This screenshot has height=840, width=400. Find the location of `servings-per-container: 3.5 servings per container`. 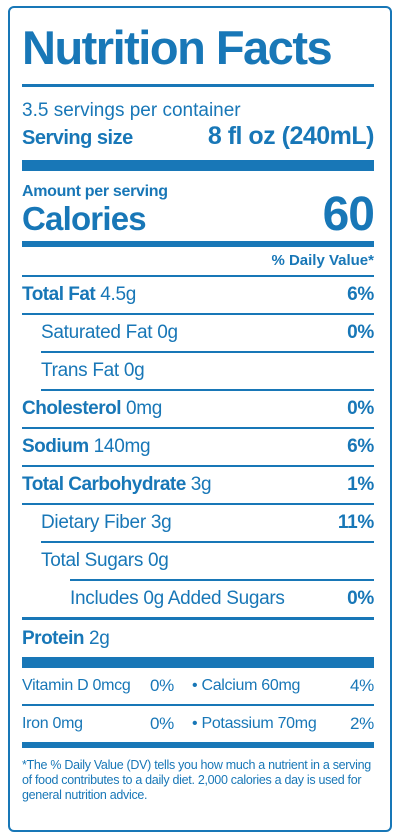

servings-per-container: 3.5 servings per container is located at coordinates (131, 110).